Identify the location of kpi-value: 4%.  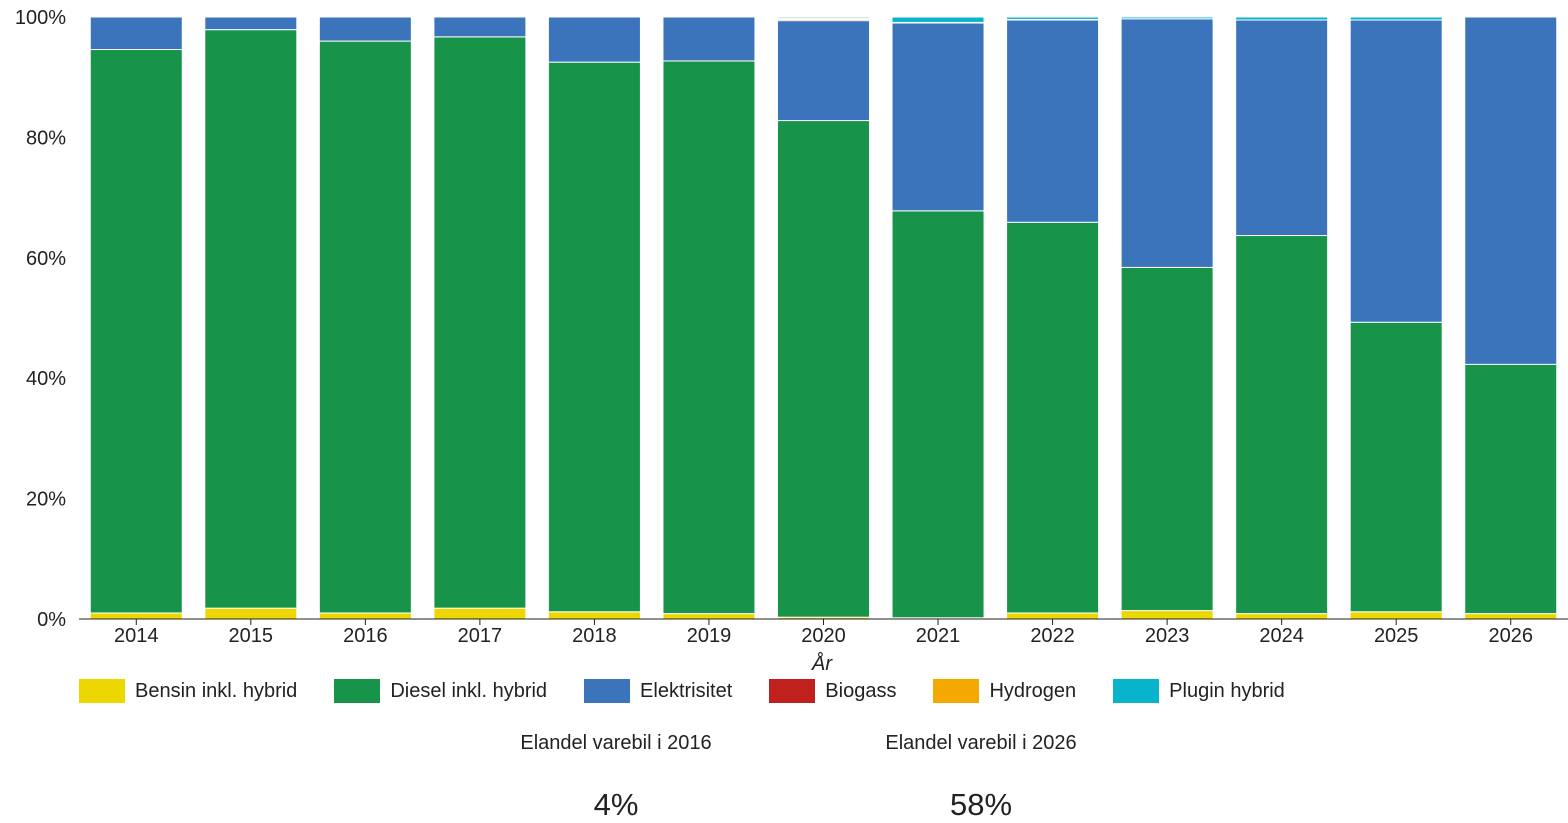
(616, 804).